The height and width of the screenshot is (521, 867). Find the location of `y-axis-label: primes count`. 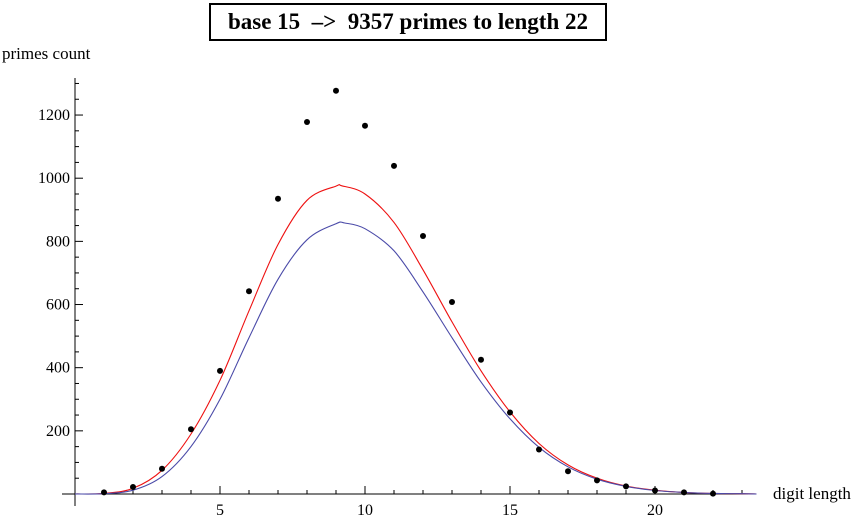

y-axis-label: primes count is located at coordinates (46, 53).